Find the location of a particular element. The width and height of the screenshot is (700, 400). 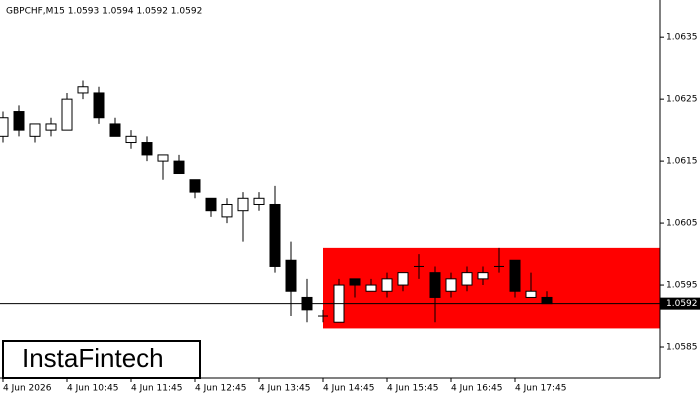

x-tick-label: 4 Jun 10:45 is located at coordinates (92, 389).